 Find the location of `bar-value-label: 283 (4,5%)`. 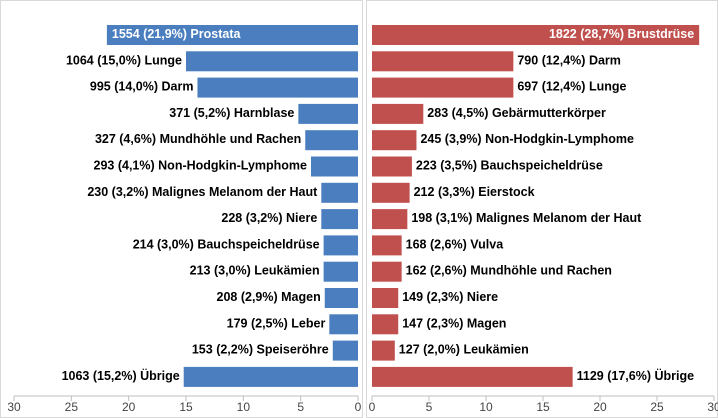

bar-value-label: 283 (4,5%) is located at coordinates (457, 113).